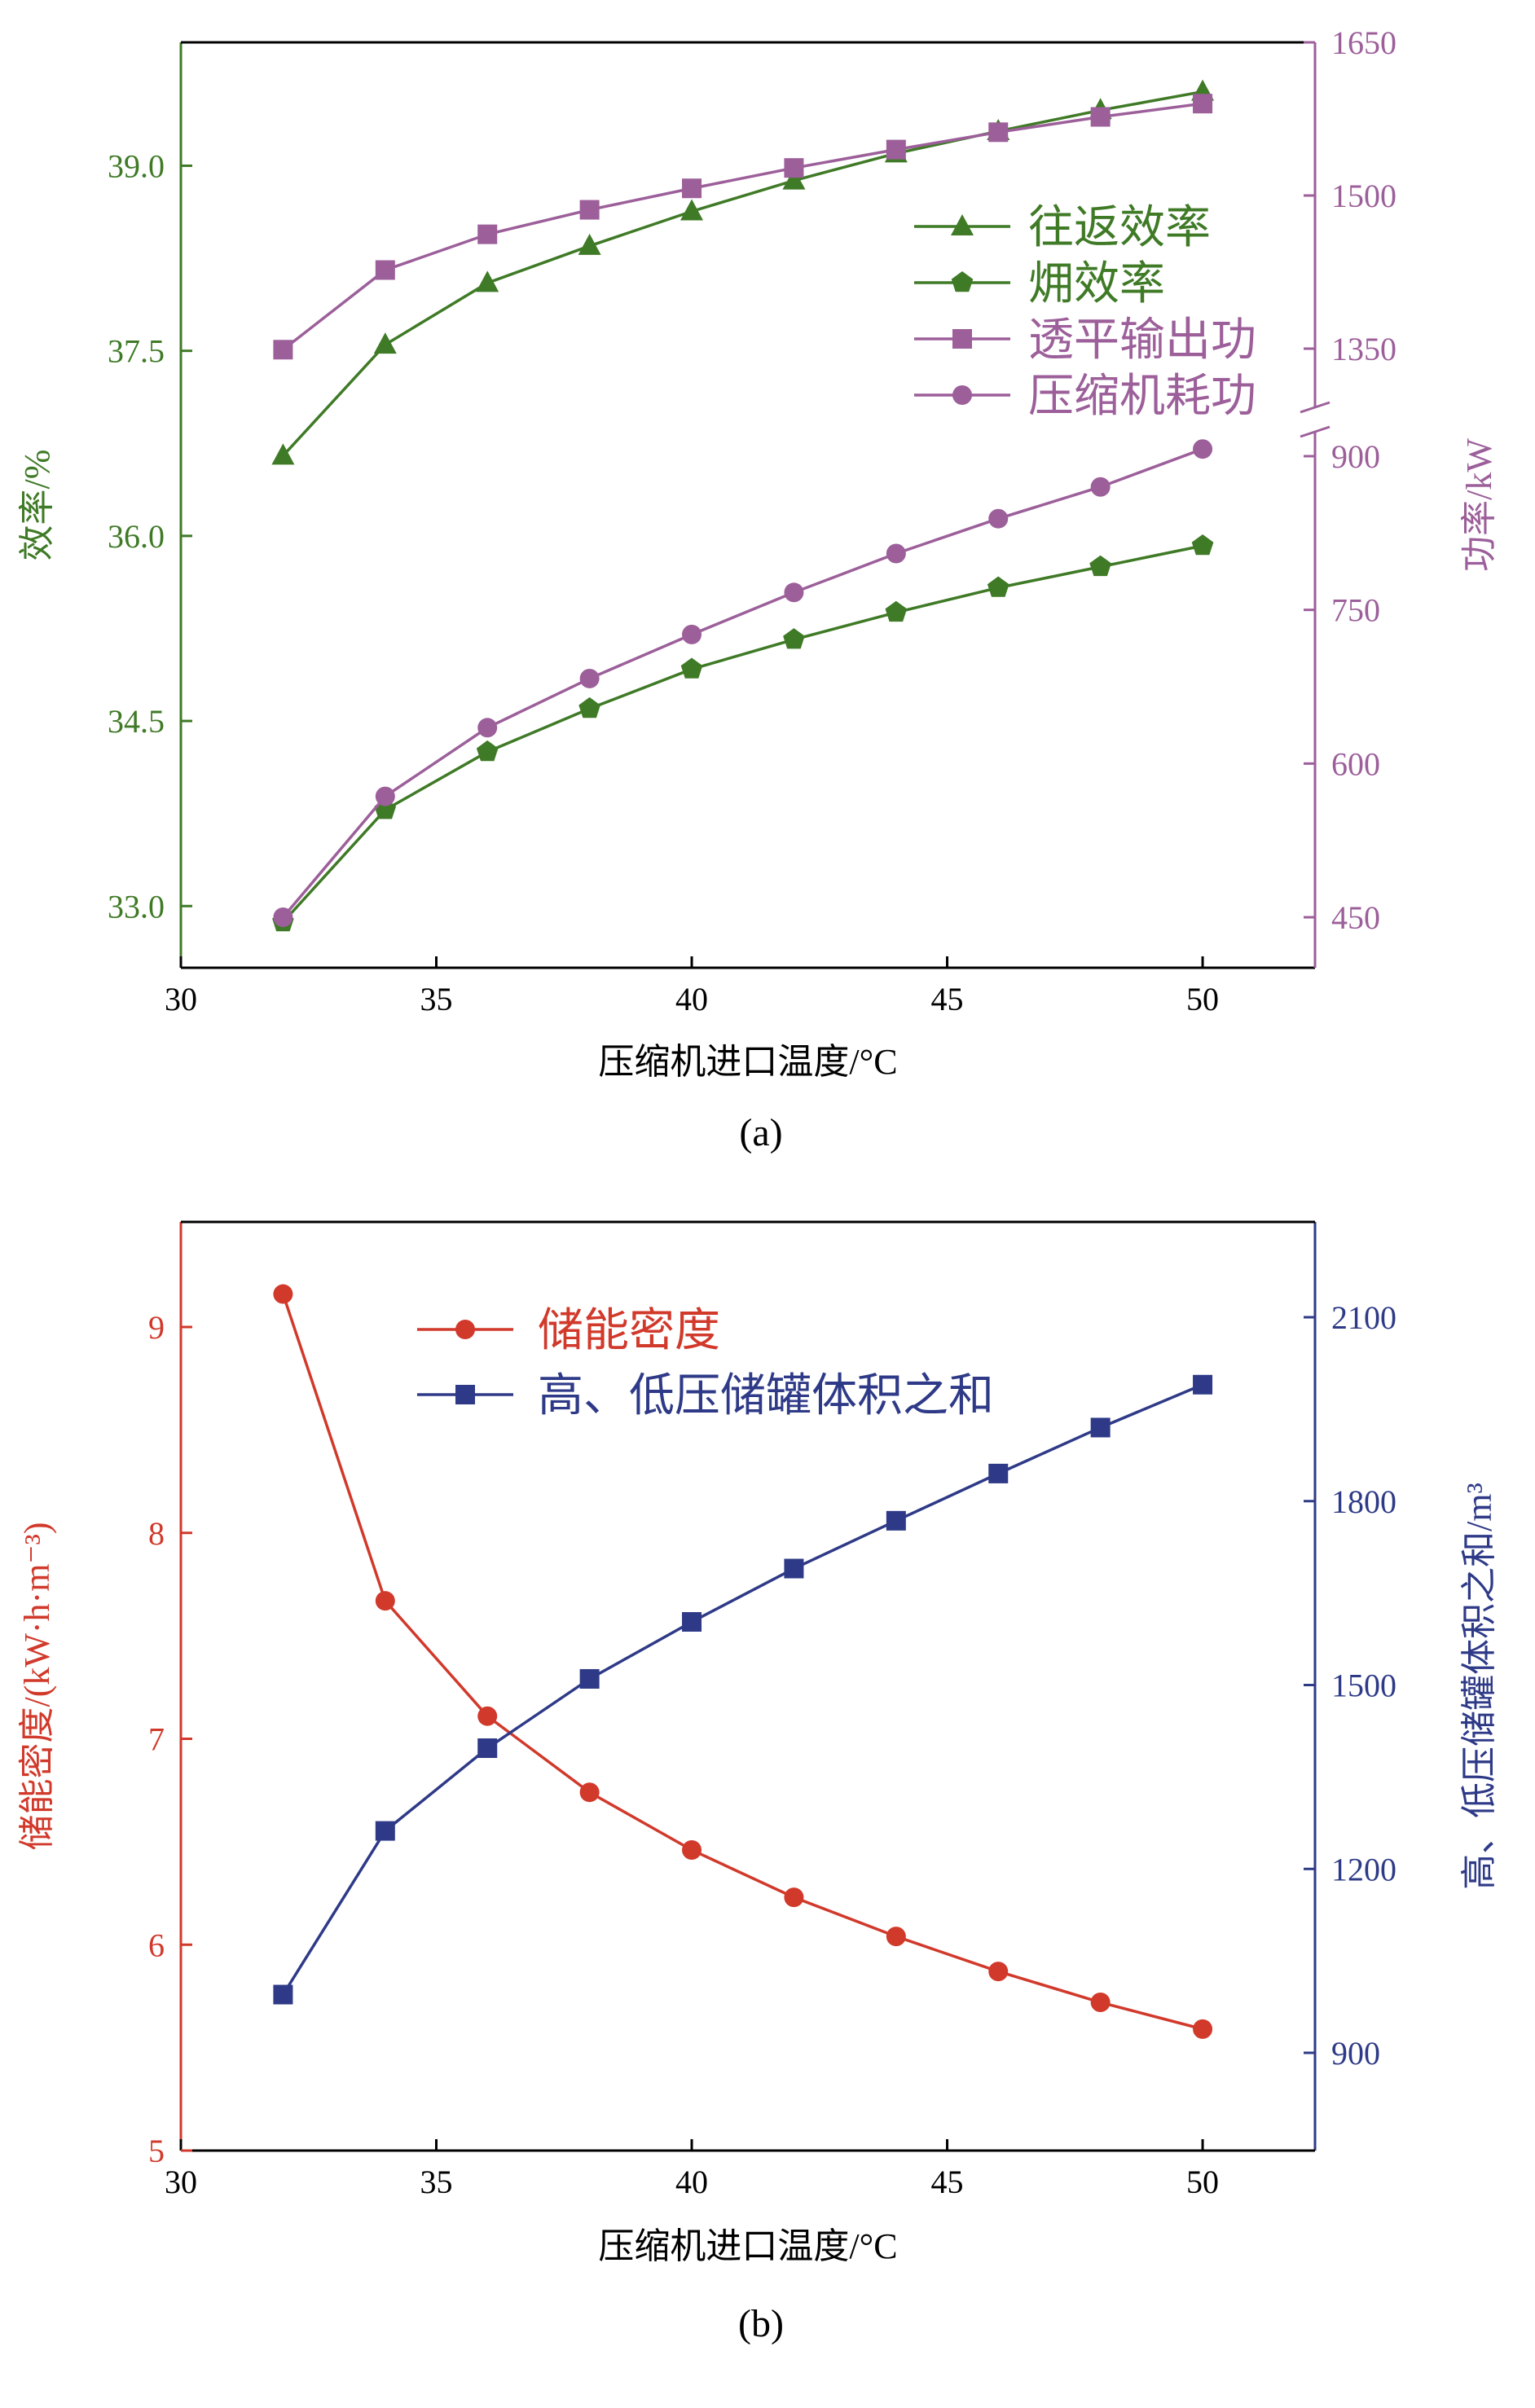 The height and width of the screenshot is (2408, 1535). Describe the element at coordinates (136, 536) in the screenshot. I see `left-tick-label: 36.0` at that location.